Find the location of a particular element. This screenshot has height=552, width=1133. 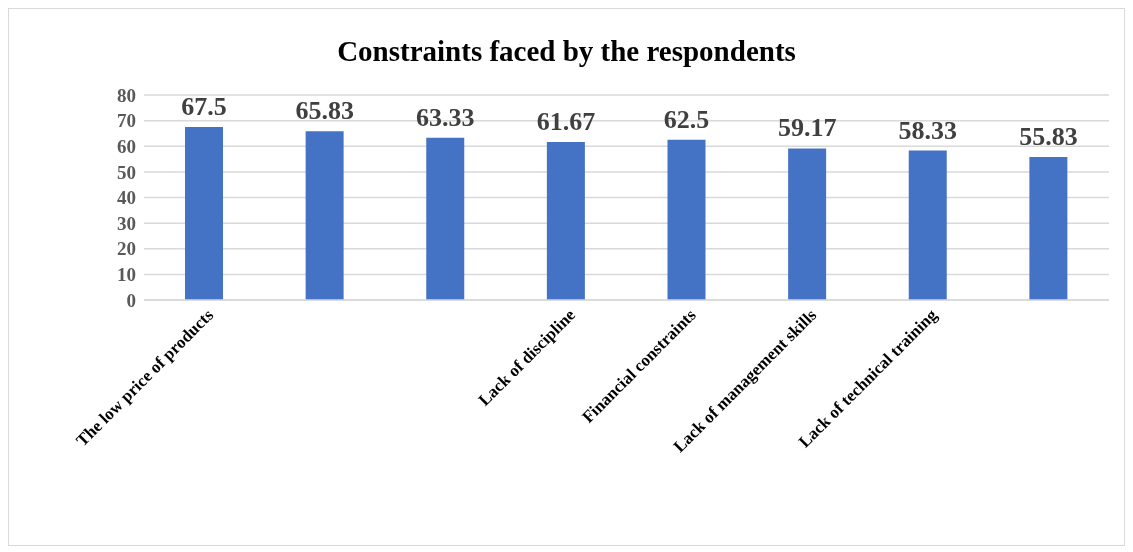

y-tick-label: 70 is located at coordinates (126, 121).